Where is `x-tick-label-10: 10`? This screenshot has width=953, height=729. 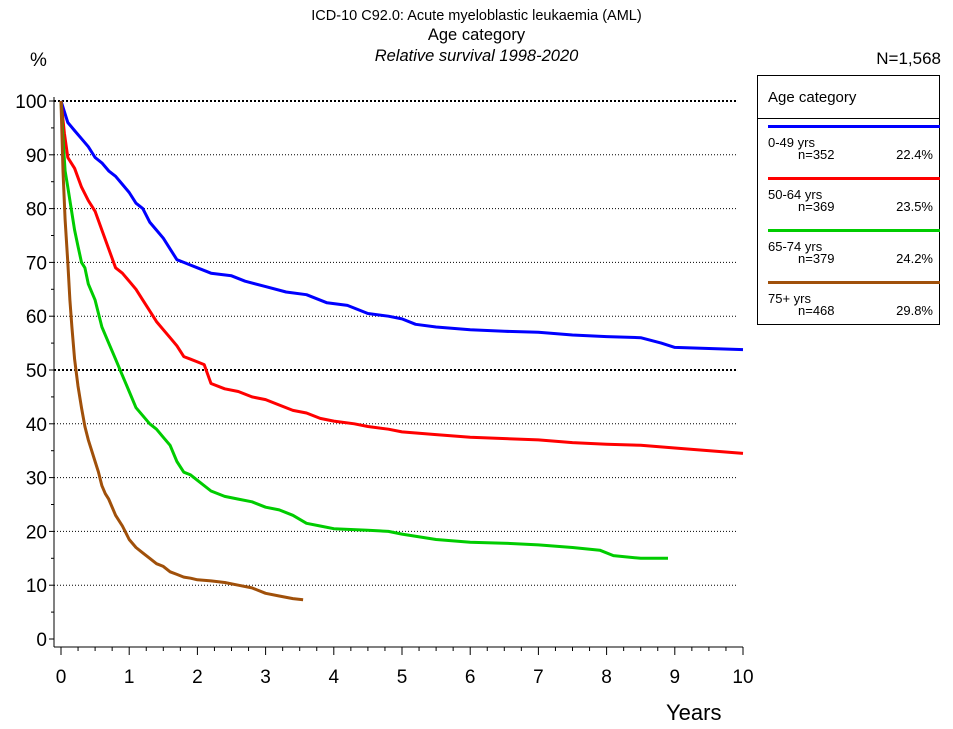
x-tick-label-10: 10 is located at coordinates (742, 677).